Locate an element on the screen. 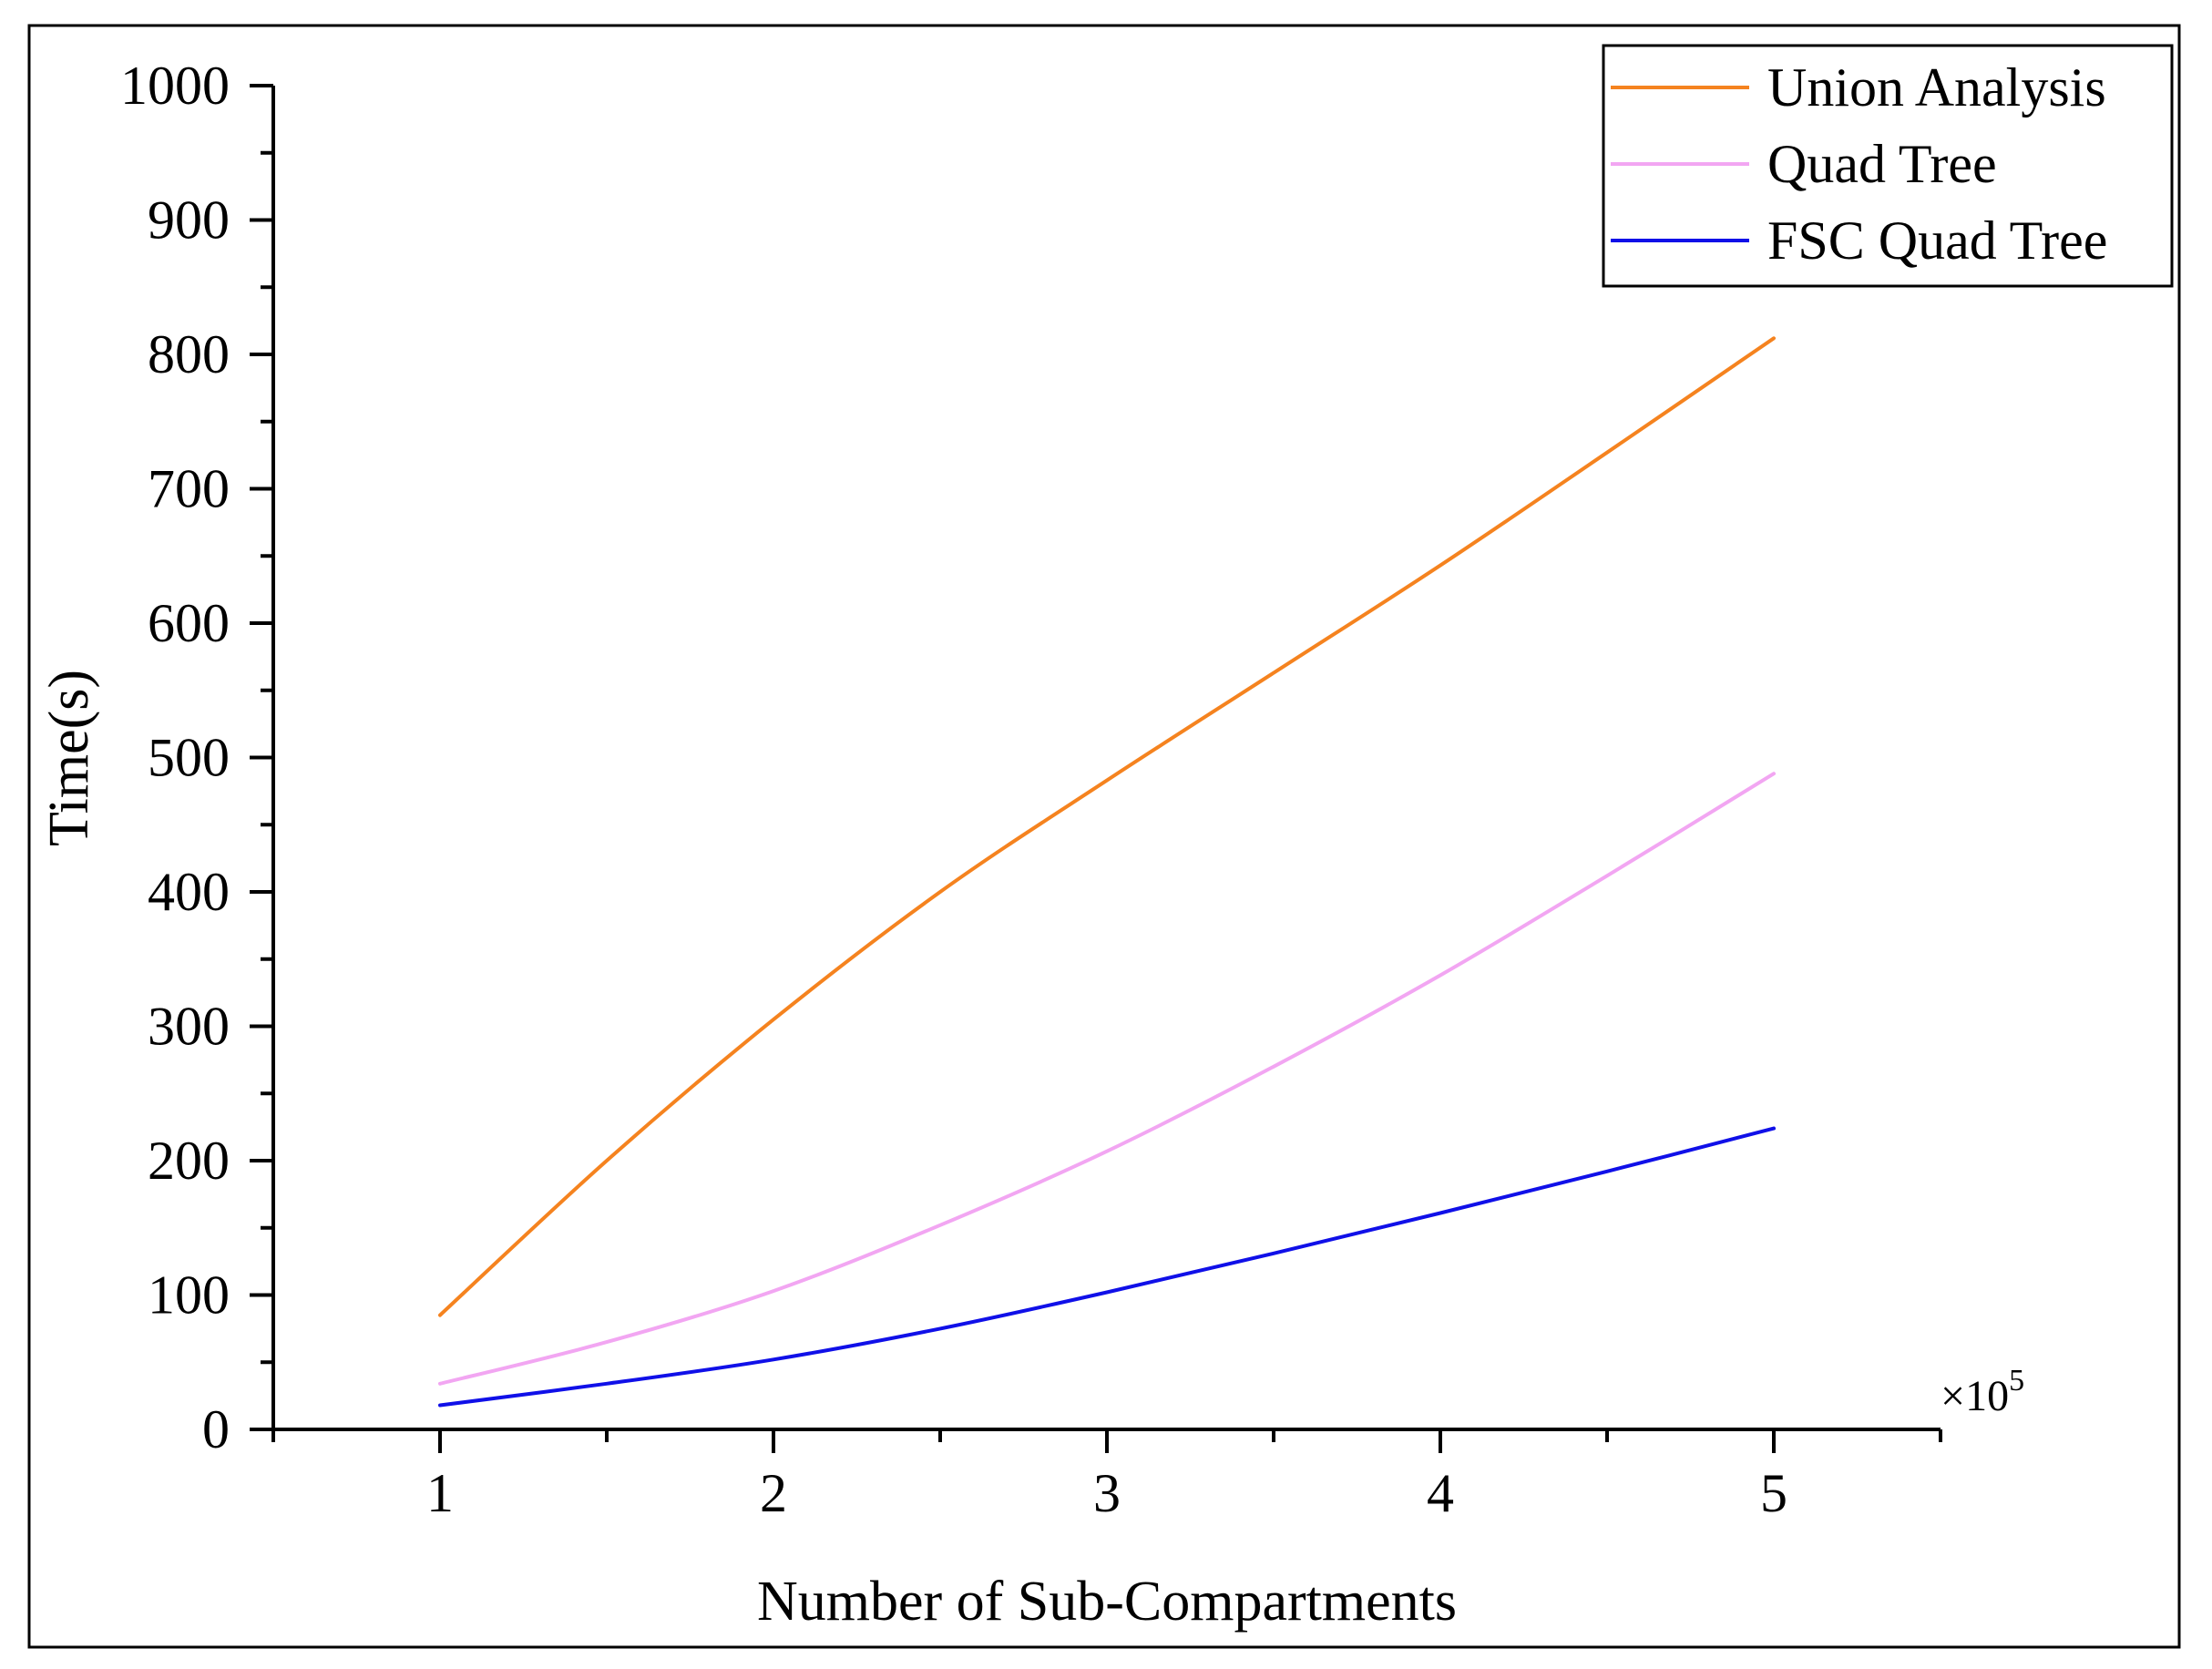 The image size is (2212, 1669). legend-label-quad-tree: Quad Tree is located at coordinates (1882, 164).